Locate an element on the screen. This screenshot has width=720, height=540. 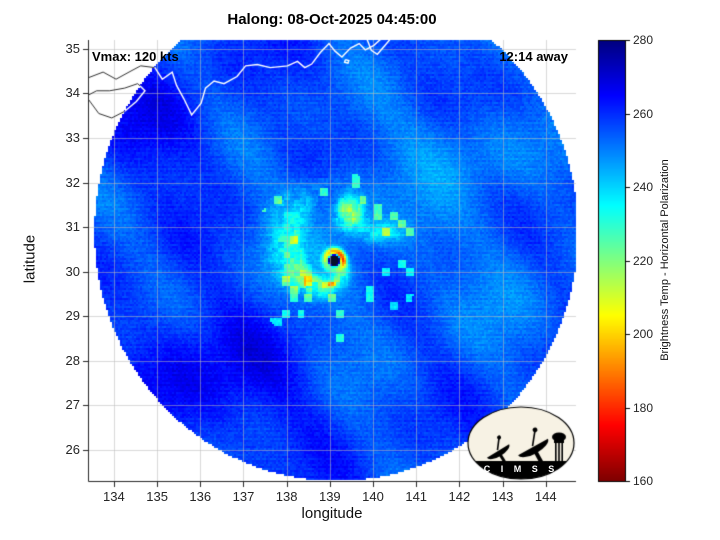
x-tick-label: 138 is located at coordinates (286, 496).